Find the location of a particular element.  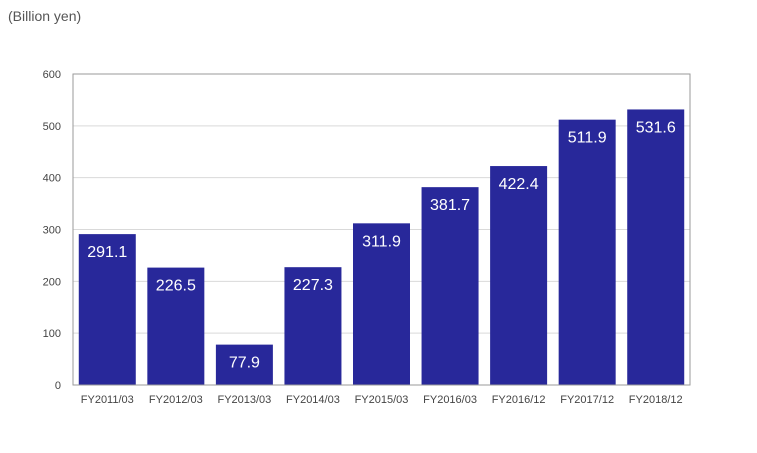

y-tick-label: 300 is located at coordinates (52, 231).